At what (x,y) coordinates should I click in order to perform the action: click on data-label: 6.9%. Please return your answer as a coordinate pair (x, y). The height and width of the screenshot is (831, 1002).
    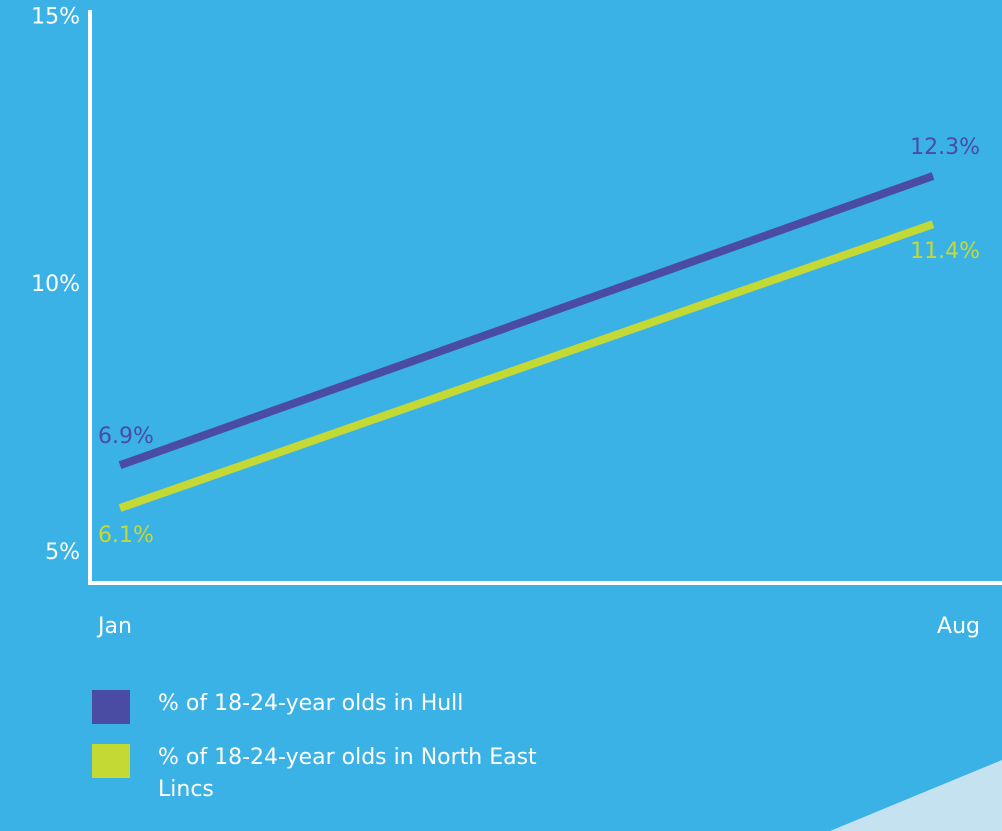
    Looking at the image, I should click on (126, 436).